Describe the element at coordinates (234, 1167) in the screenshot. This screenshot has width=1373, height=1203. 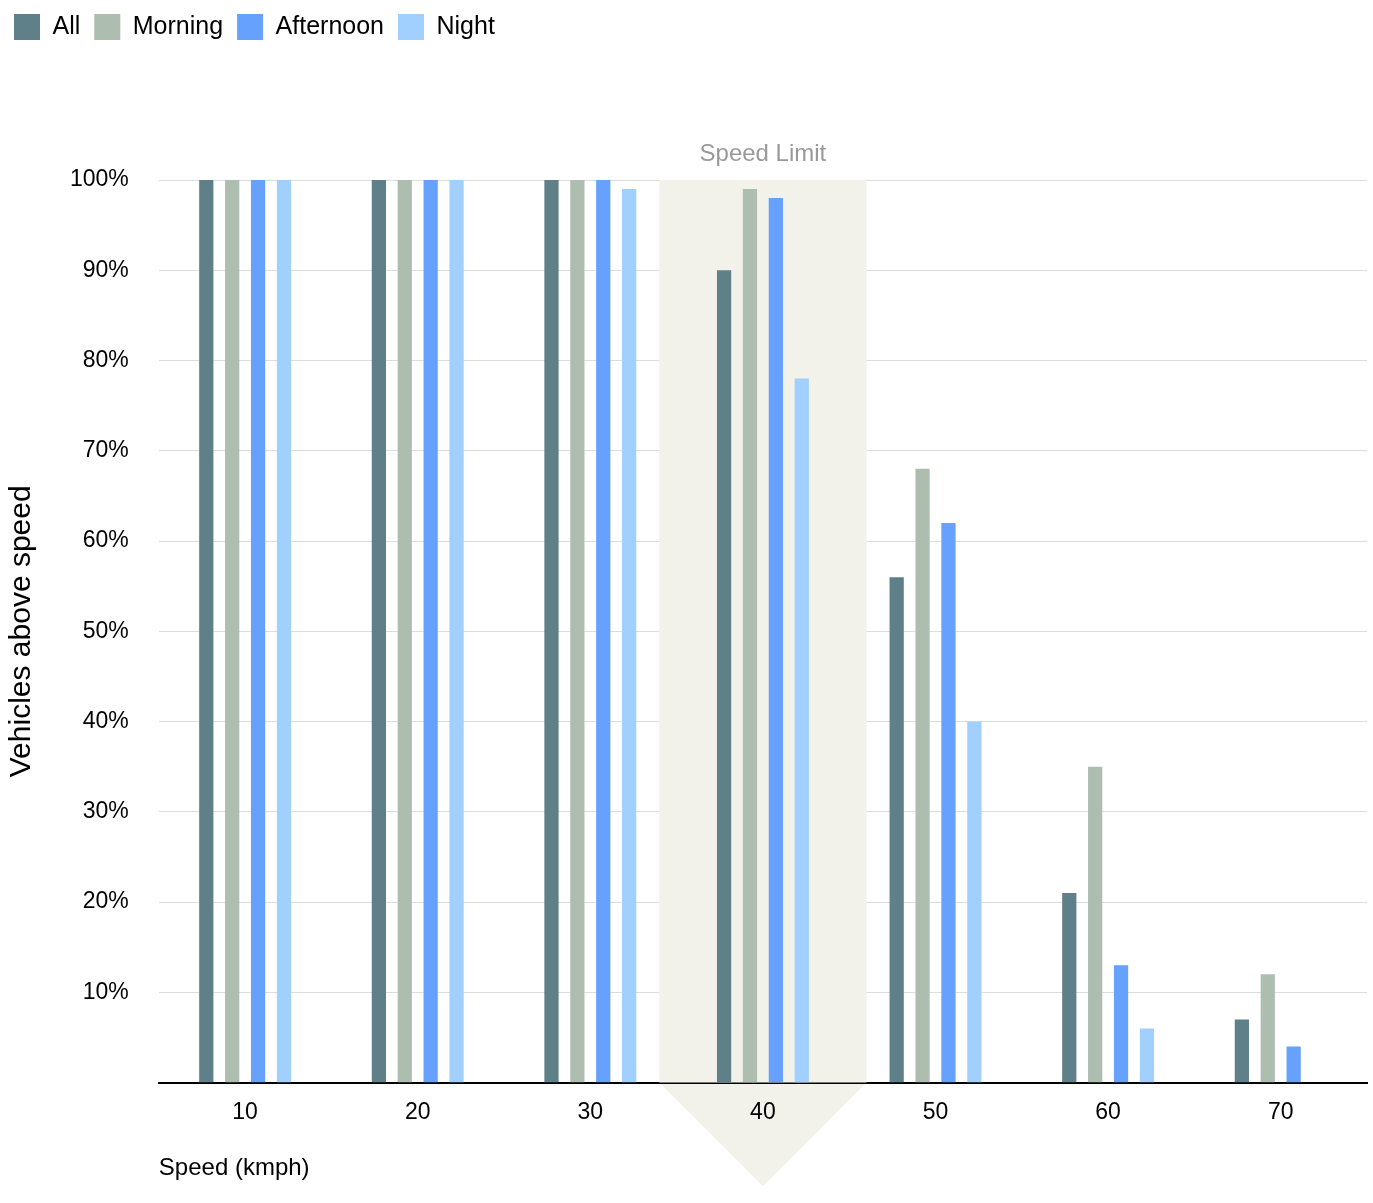
I see `x-axis-title: Speed (kmph)` at that location.